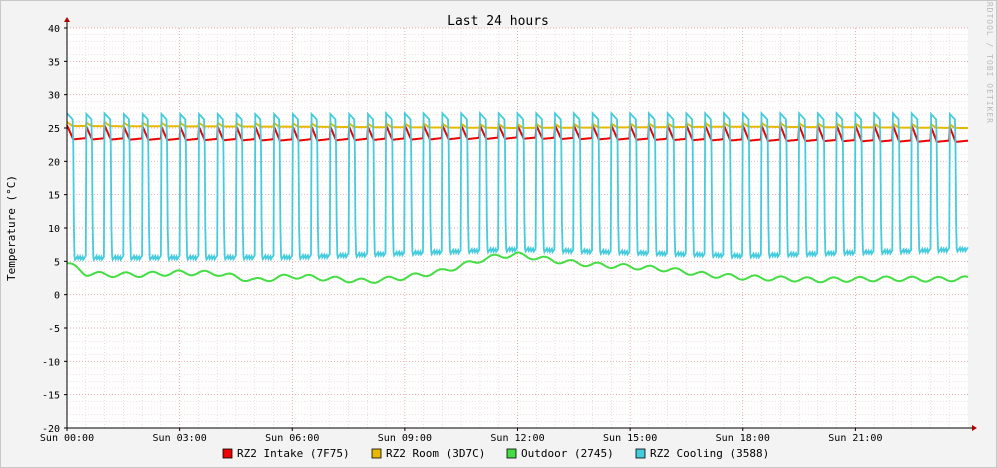 This screenshot has height=468, width=997. Describe the element at coordinates (743, 438) in the screenshot. I see `x-tick-label: Sun 18:00` at that location.